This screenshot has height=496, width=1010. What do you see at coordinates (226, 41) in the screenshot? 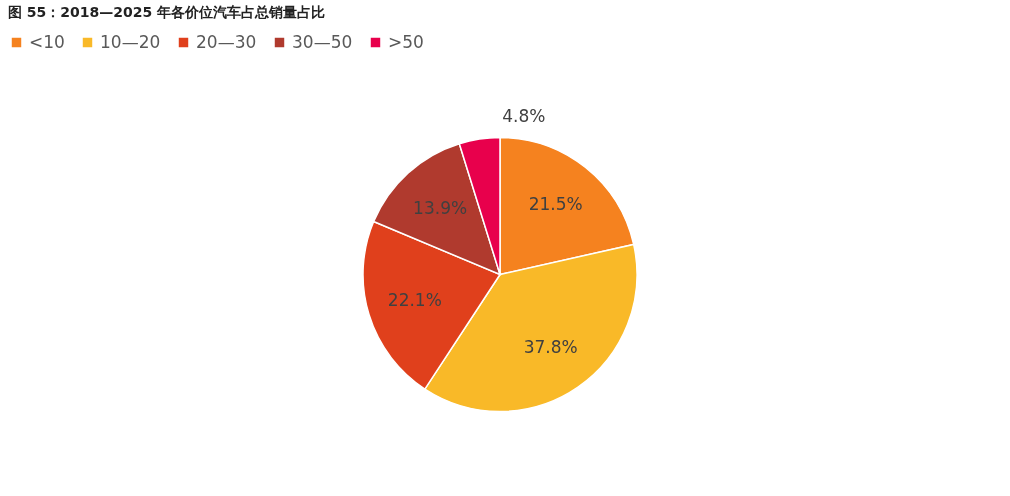
I see `legend-label: 20—30` at bounding box center [226, 41].